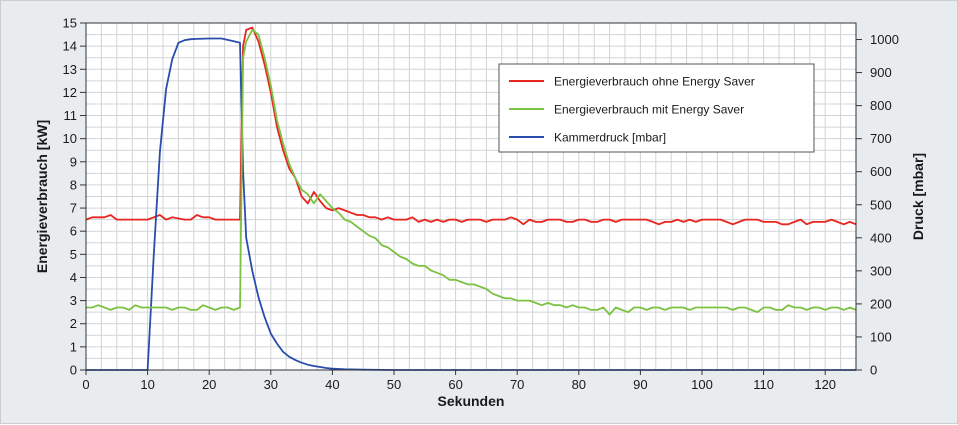 The width and height of the screenshot is (958, 425). I want to click on x-tick-label: 80, so click(579, 384).